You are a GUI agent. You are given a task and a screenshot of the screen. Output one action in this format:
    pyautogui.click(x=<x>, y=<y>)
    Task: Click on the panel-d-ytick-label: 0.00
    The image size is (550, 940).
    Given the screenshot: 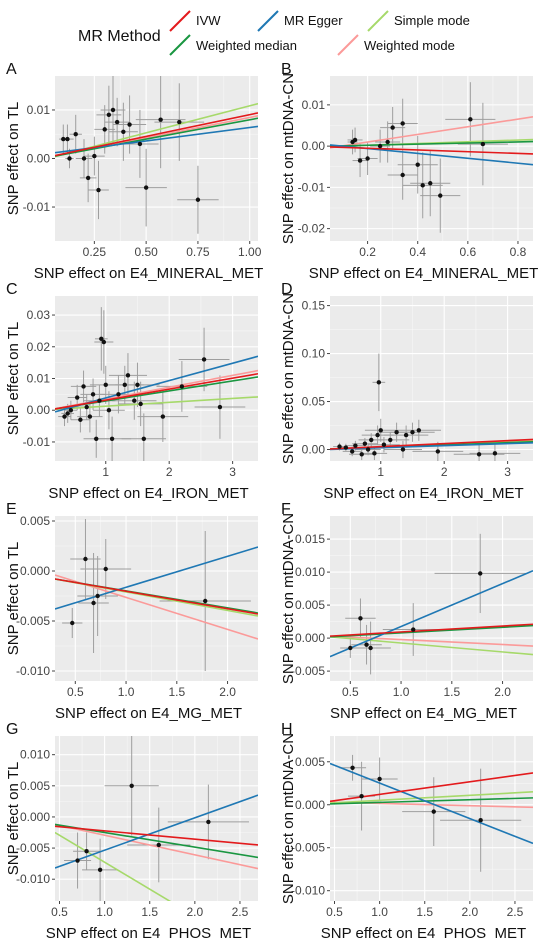 What is the action you would take?
    pyautogui.click(x=314, y=449)
    